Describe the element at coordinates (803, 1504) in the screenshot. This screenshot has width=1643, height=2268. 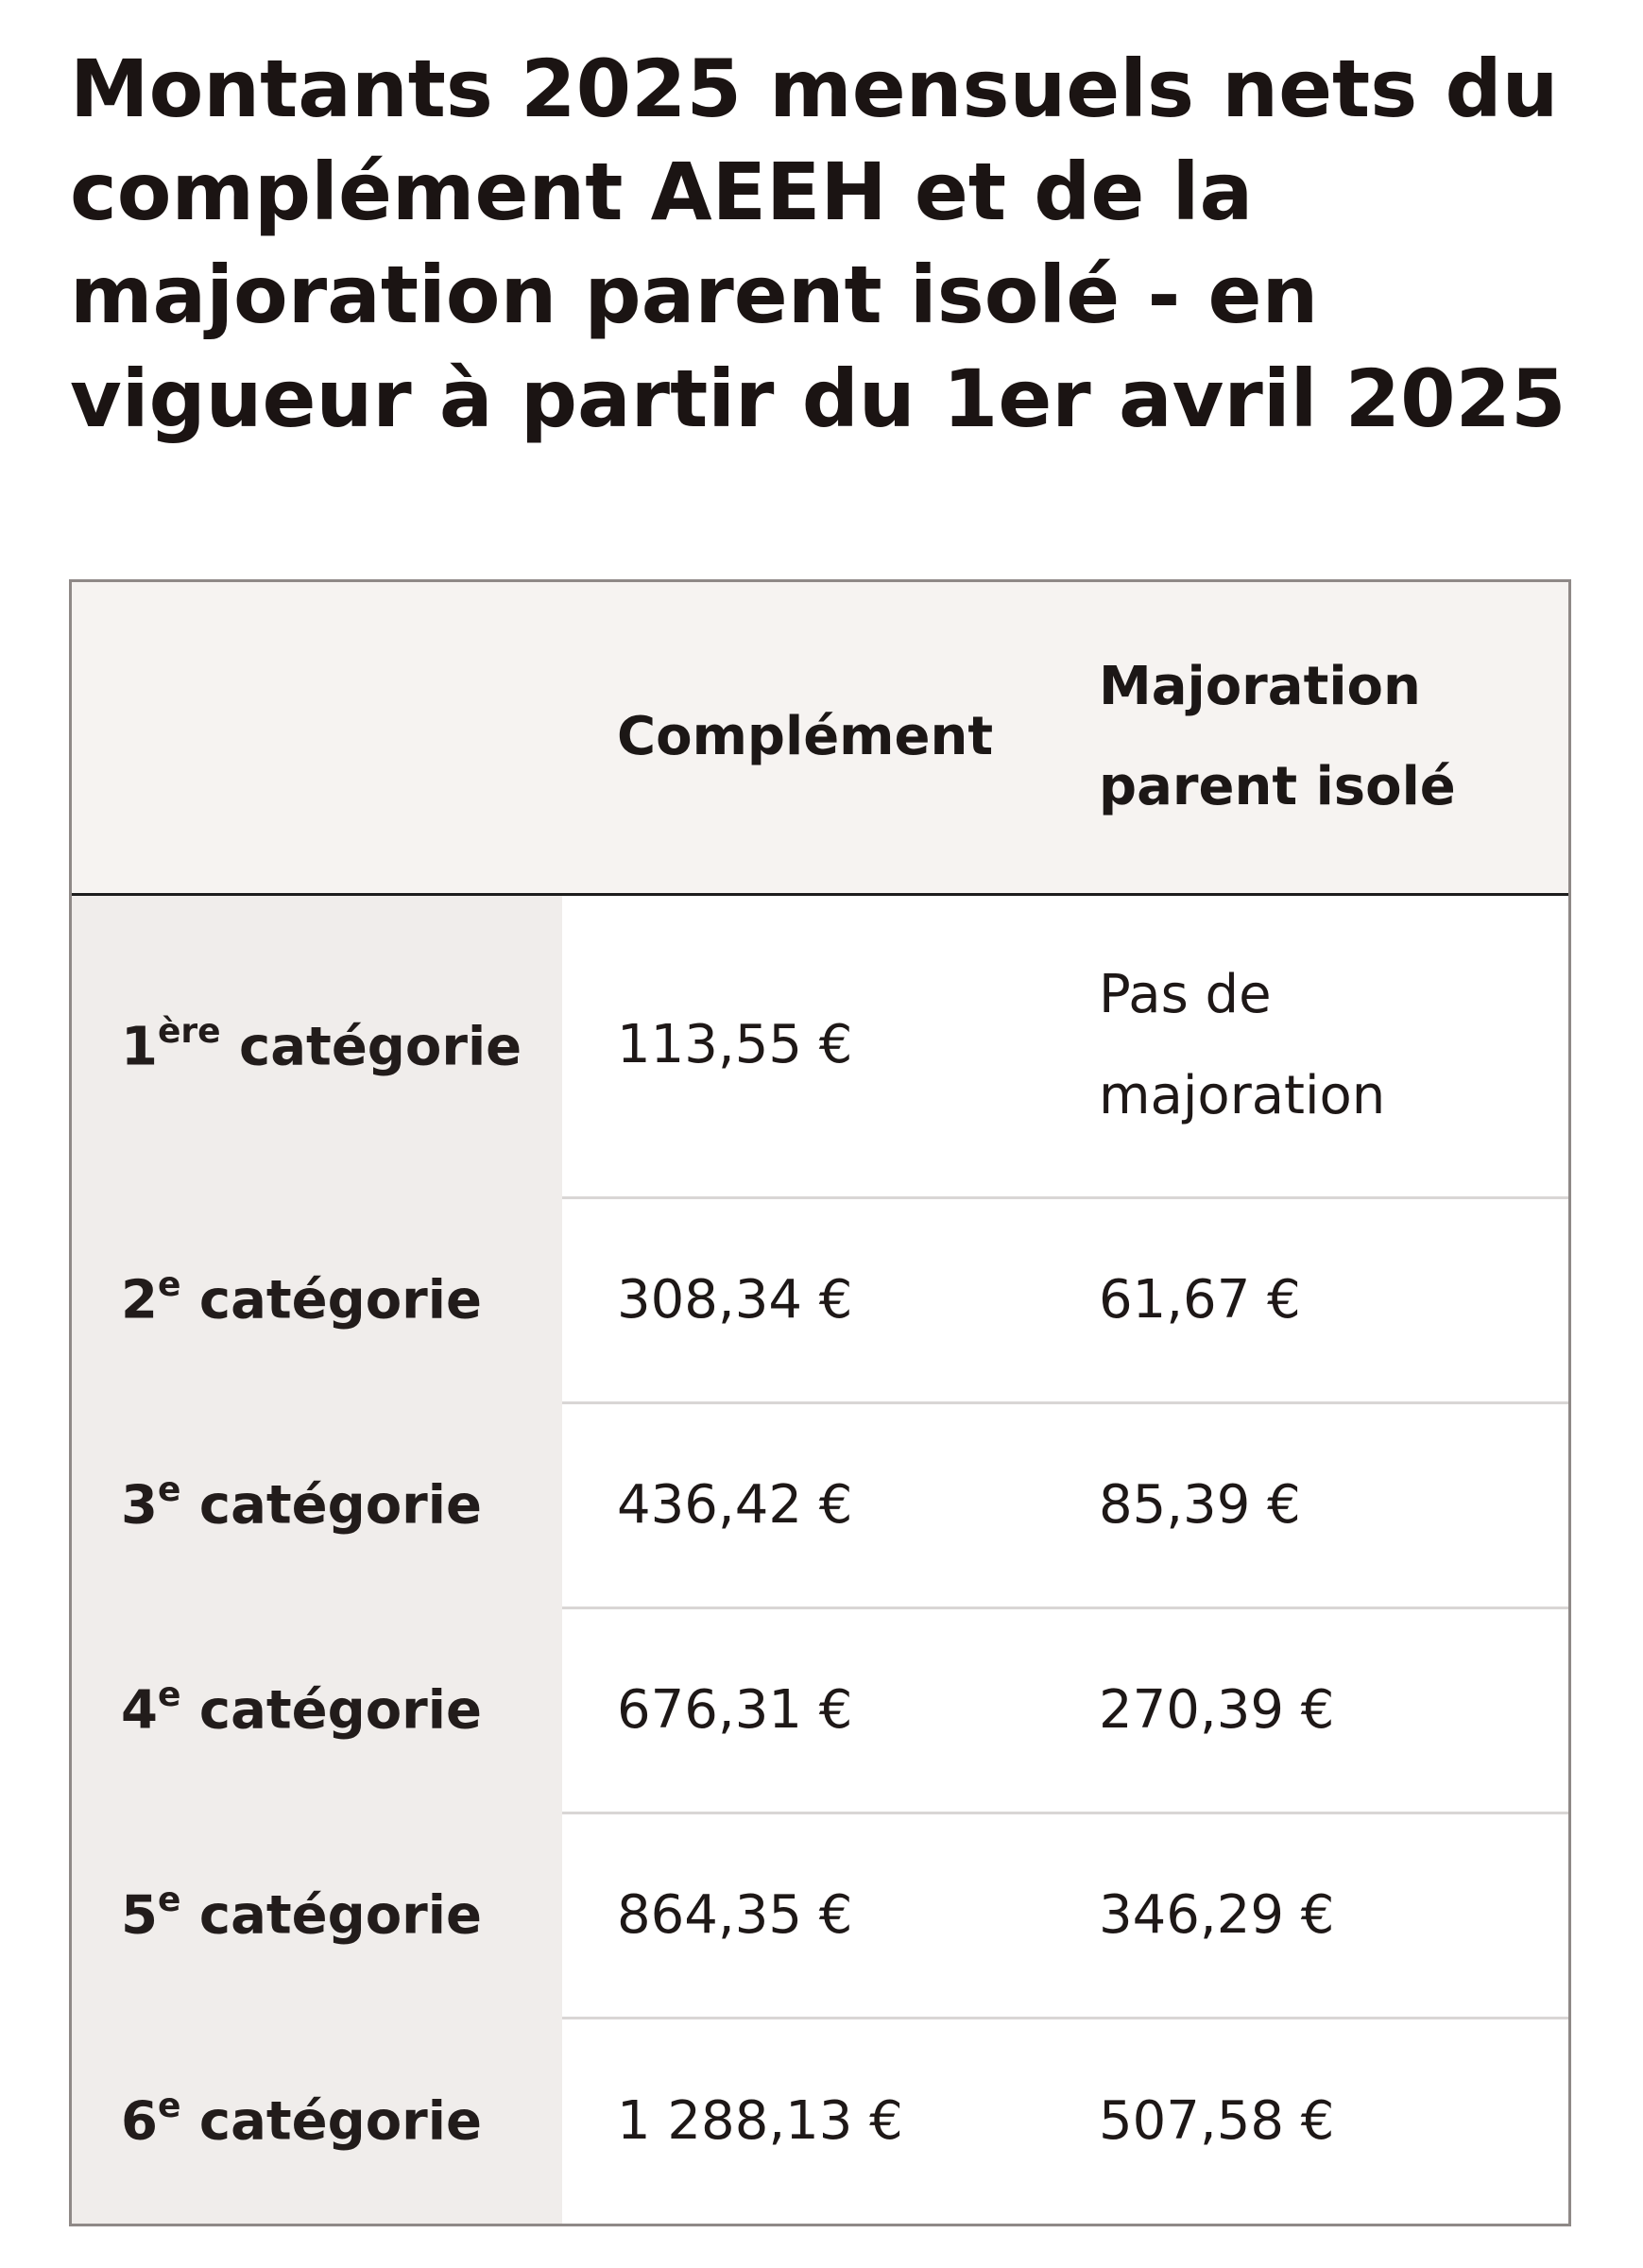
I see `complement-amount: 436,42 €` at that location.